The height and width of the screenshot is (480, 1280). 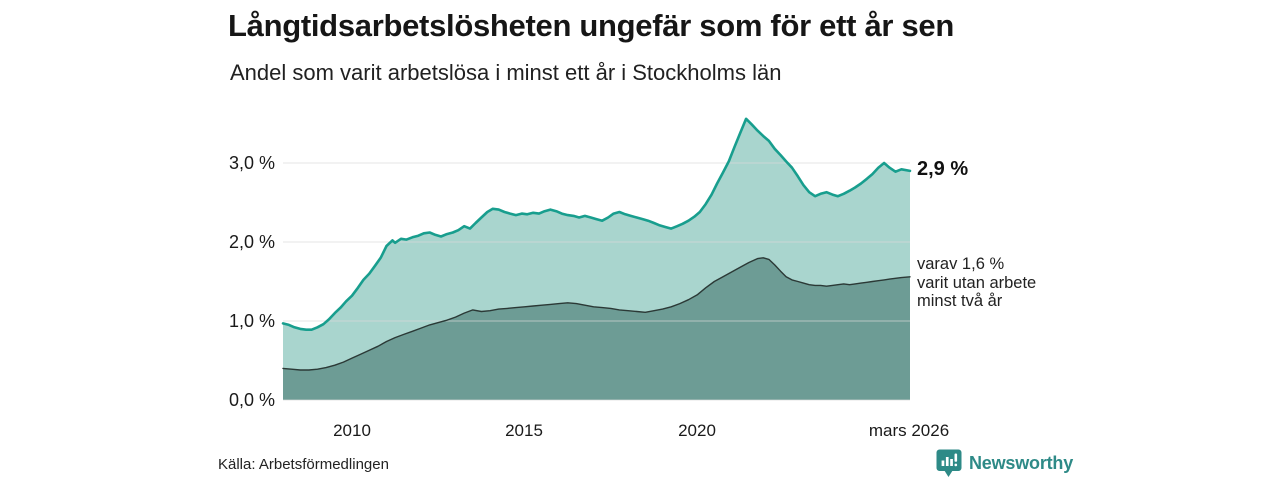 What do you see at coordinates (524, 430) in the screenshot?
I see `x-axis-tick-label: 2015` at bounding box center [524, 430].